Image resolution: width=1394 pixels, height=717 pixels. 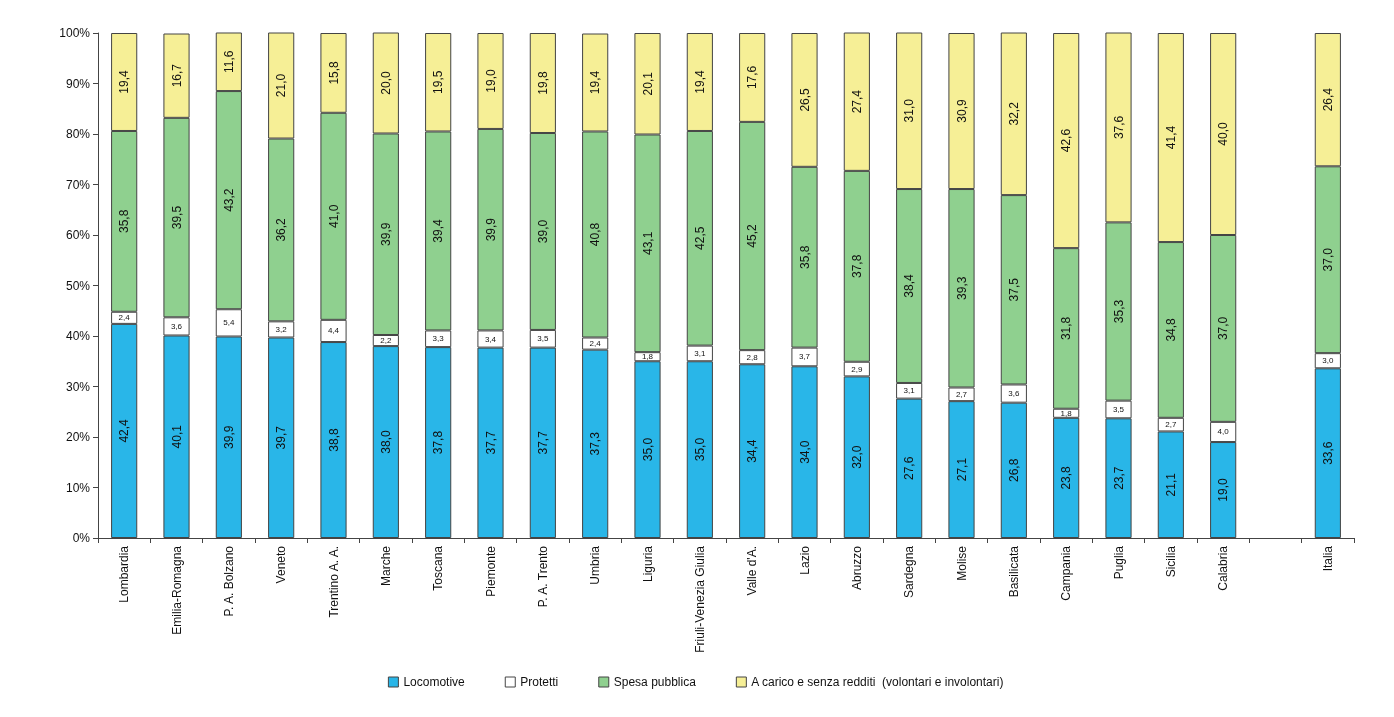 I want to click on data-label: 26,8, so click(x=1013, y=470).